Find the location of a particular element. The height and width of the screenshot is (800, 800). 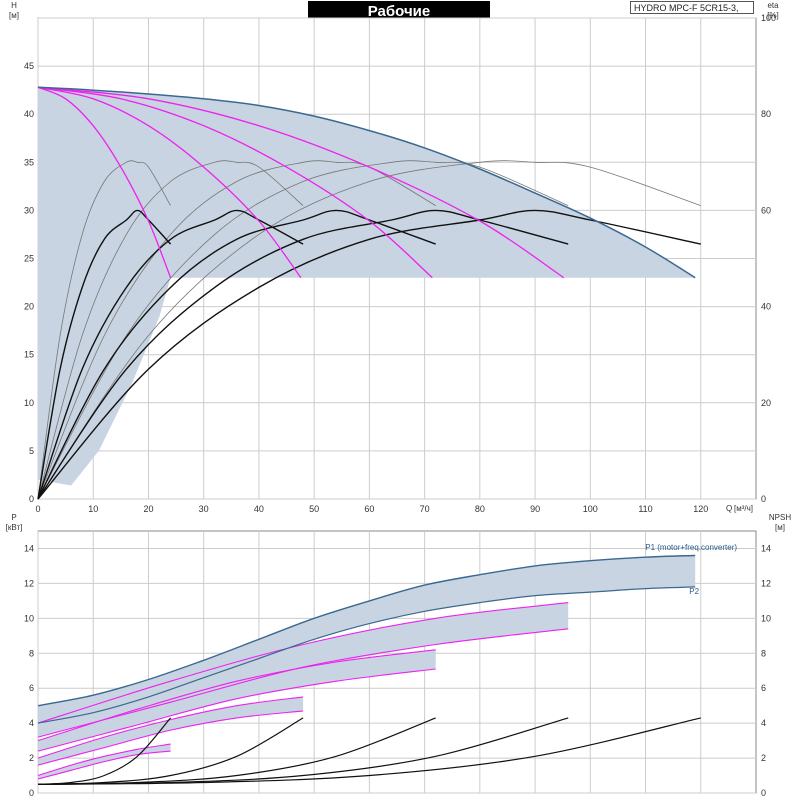

npsh-y-tick-label: 12 is located at coordinates (766, 583).